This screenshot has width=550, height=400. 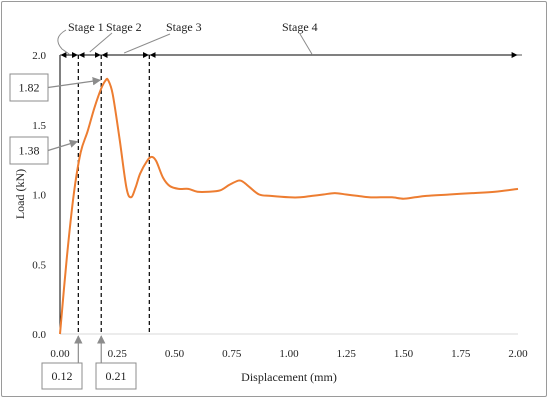 What do you see at coordinates (60, 354) in the screenshot?
I see `x-tick-label: 0.00` at bounding box center [60, 354].